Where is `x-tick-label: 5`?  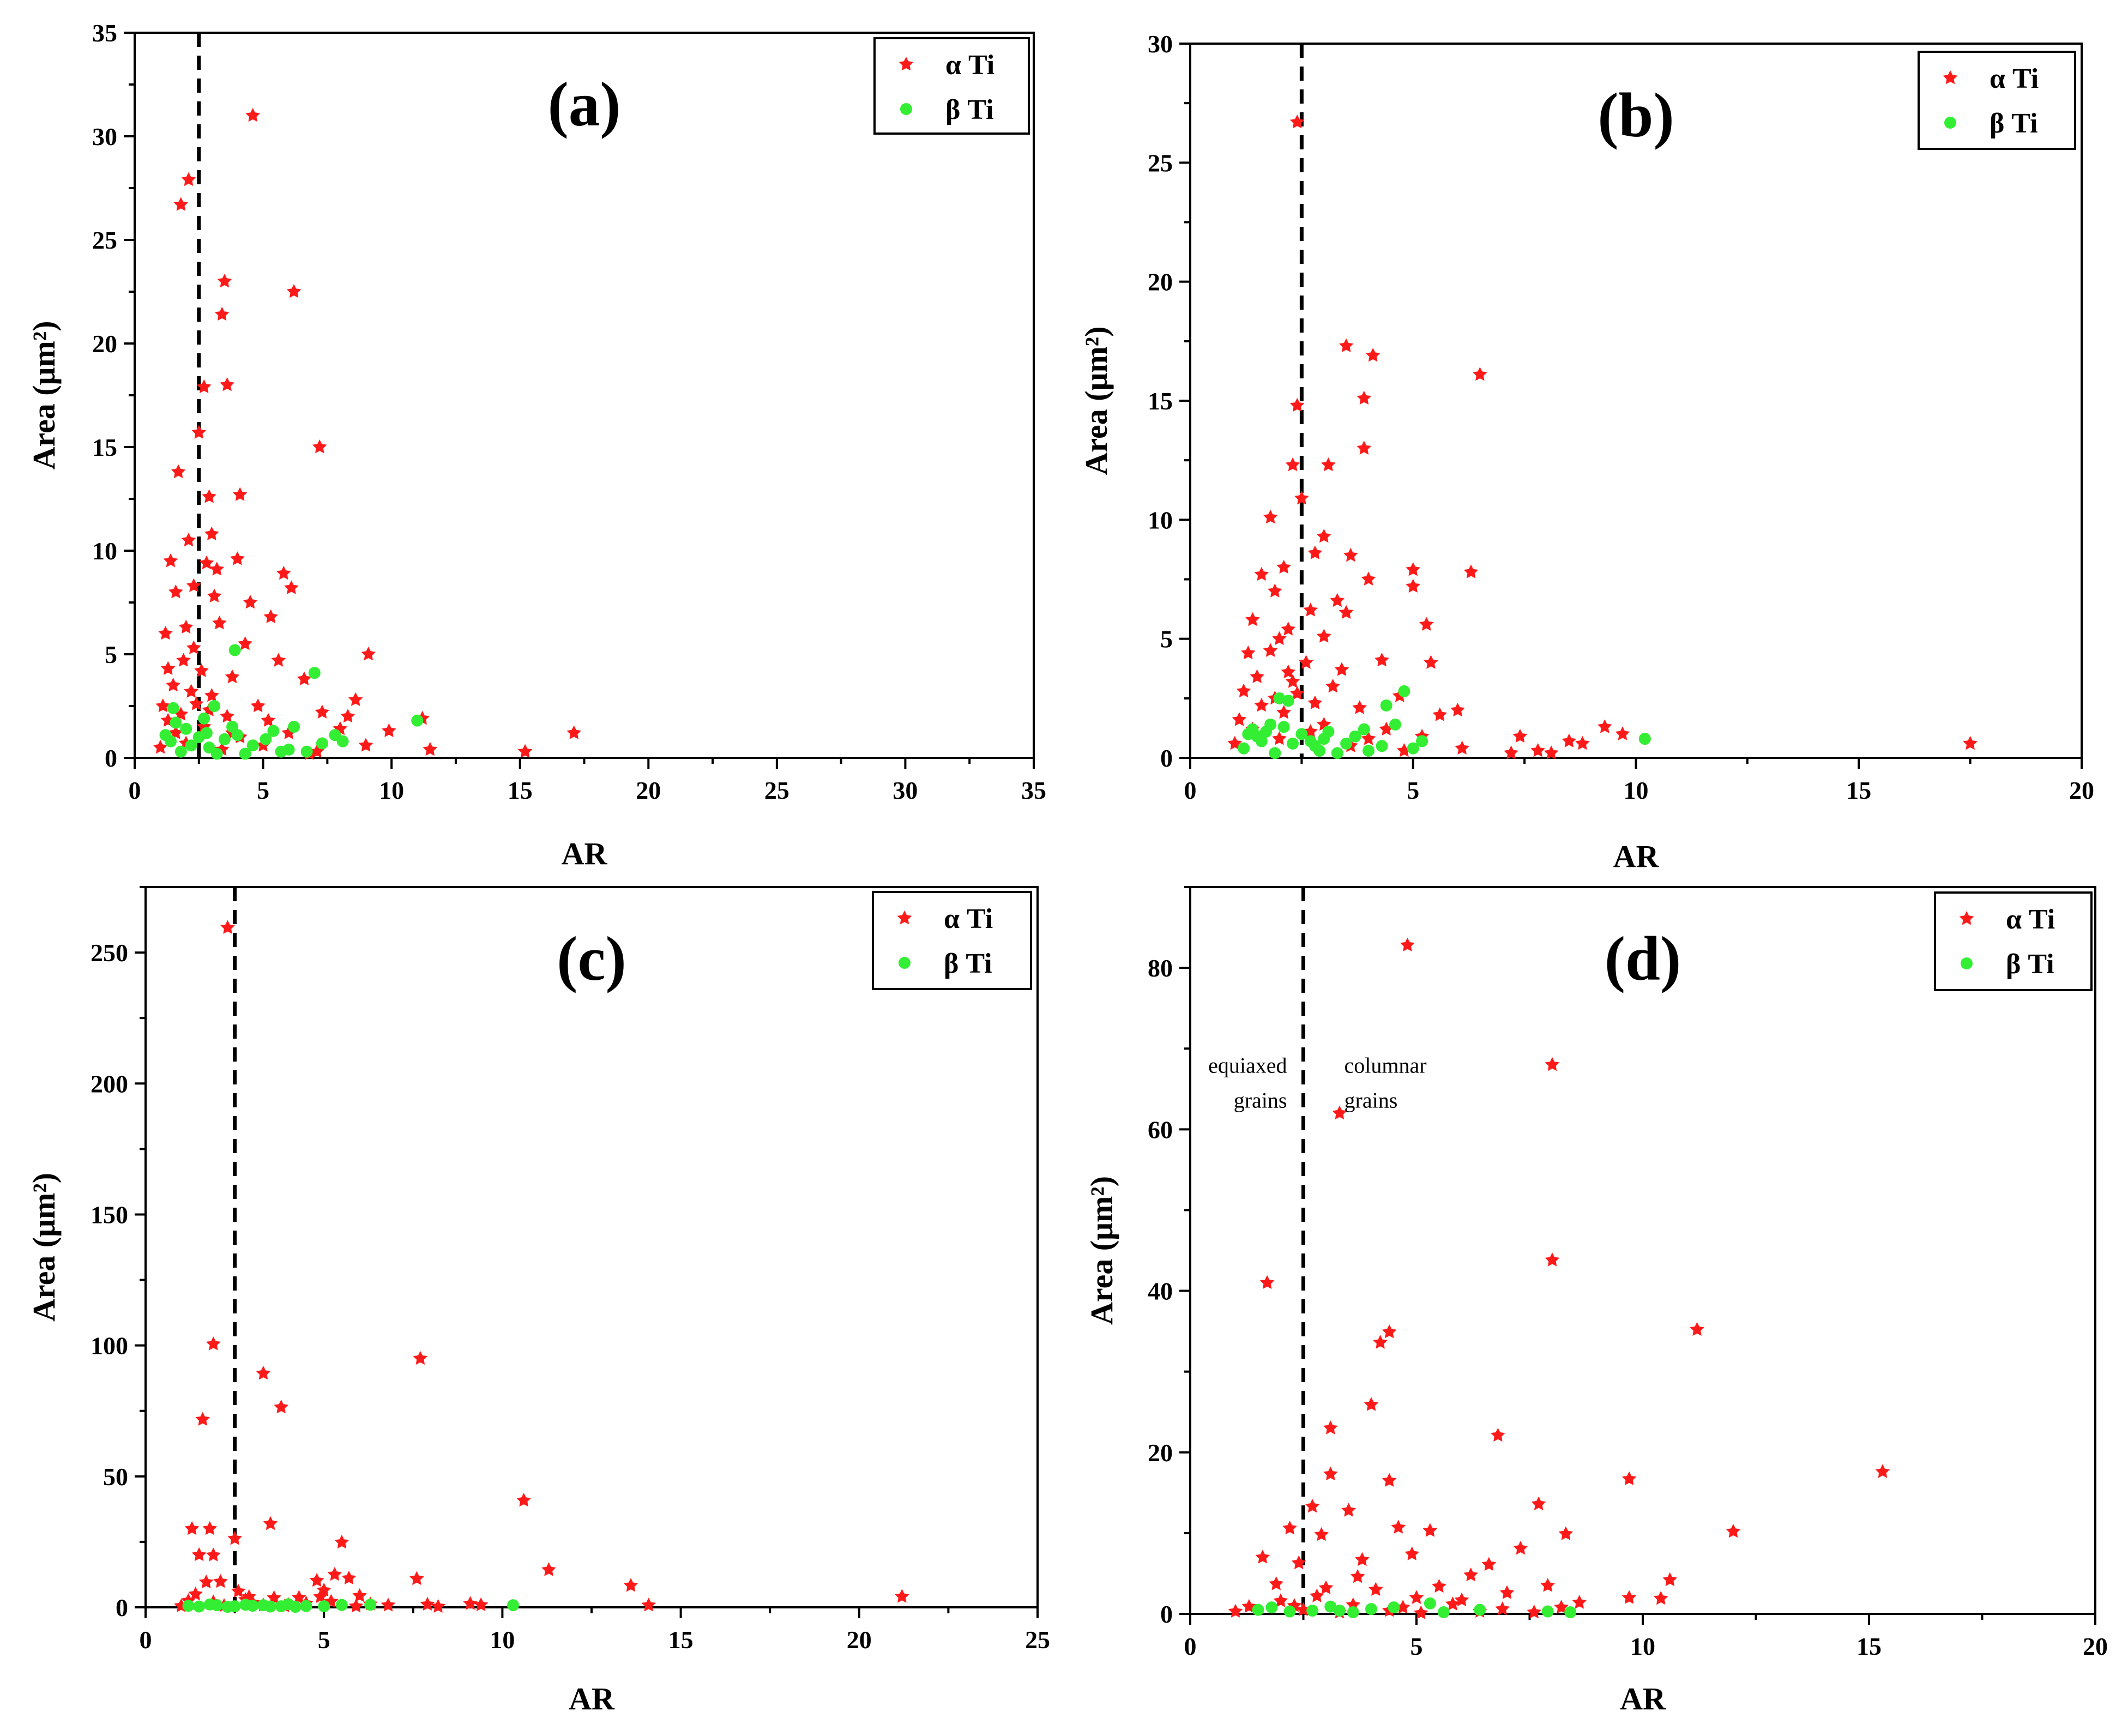
x-tick-label: 5 is located at coordinates (324, 1640).